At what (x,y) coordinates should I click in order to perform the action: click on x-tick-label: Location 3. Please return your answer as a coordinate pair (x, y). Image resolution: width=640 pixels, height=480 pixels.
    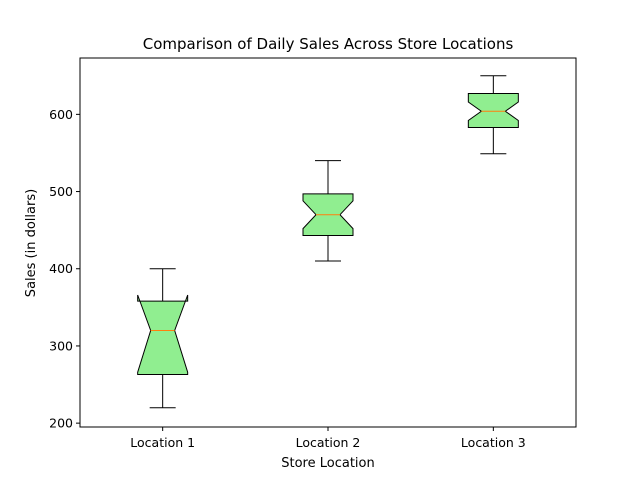
    Looking at the image, I should click on (493, 442).